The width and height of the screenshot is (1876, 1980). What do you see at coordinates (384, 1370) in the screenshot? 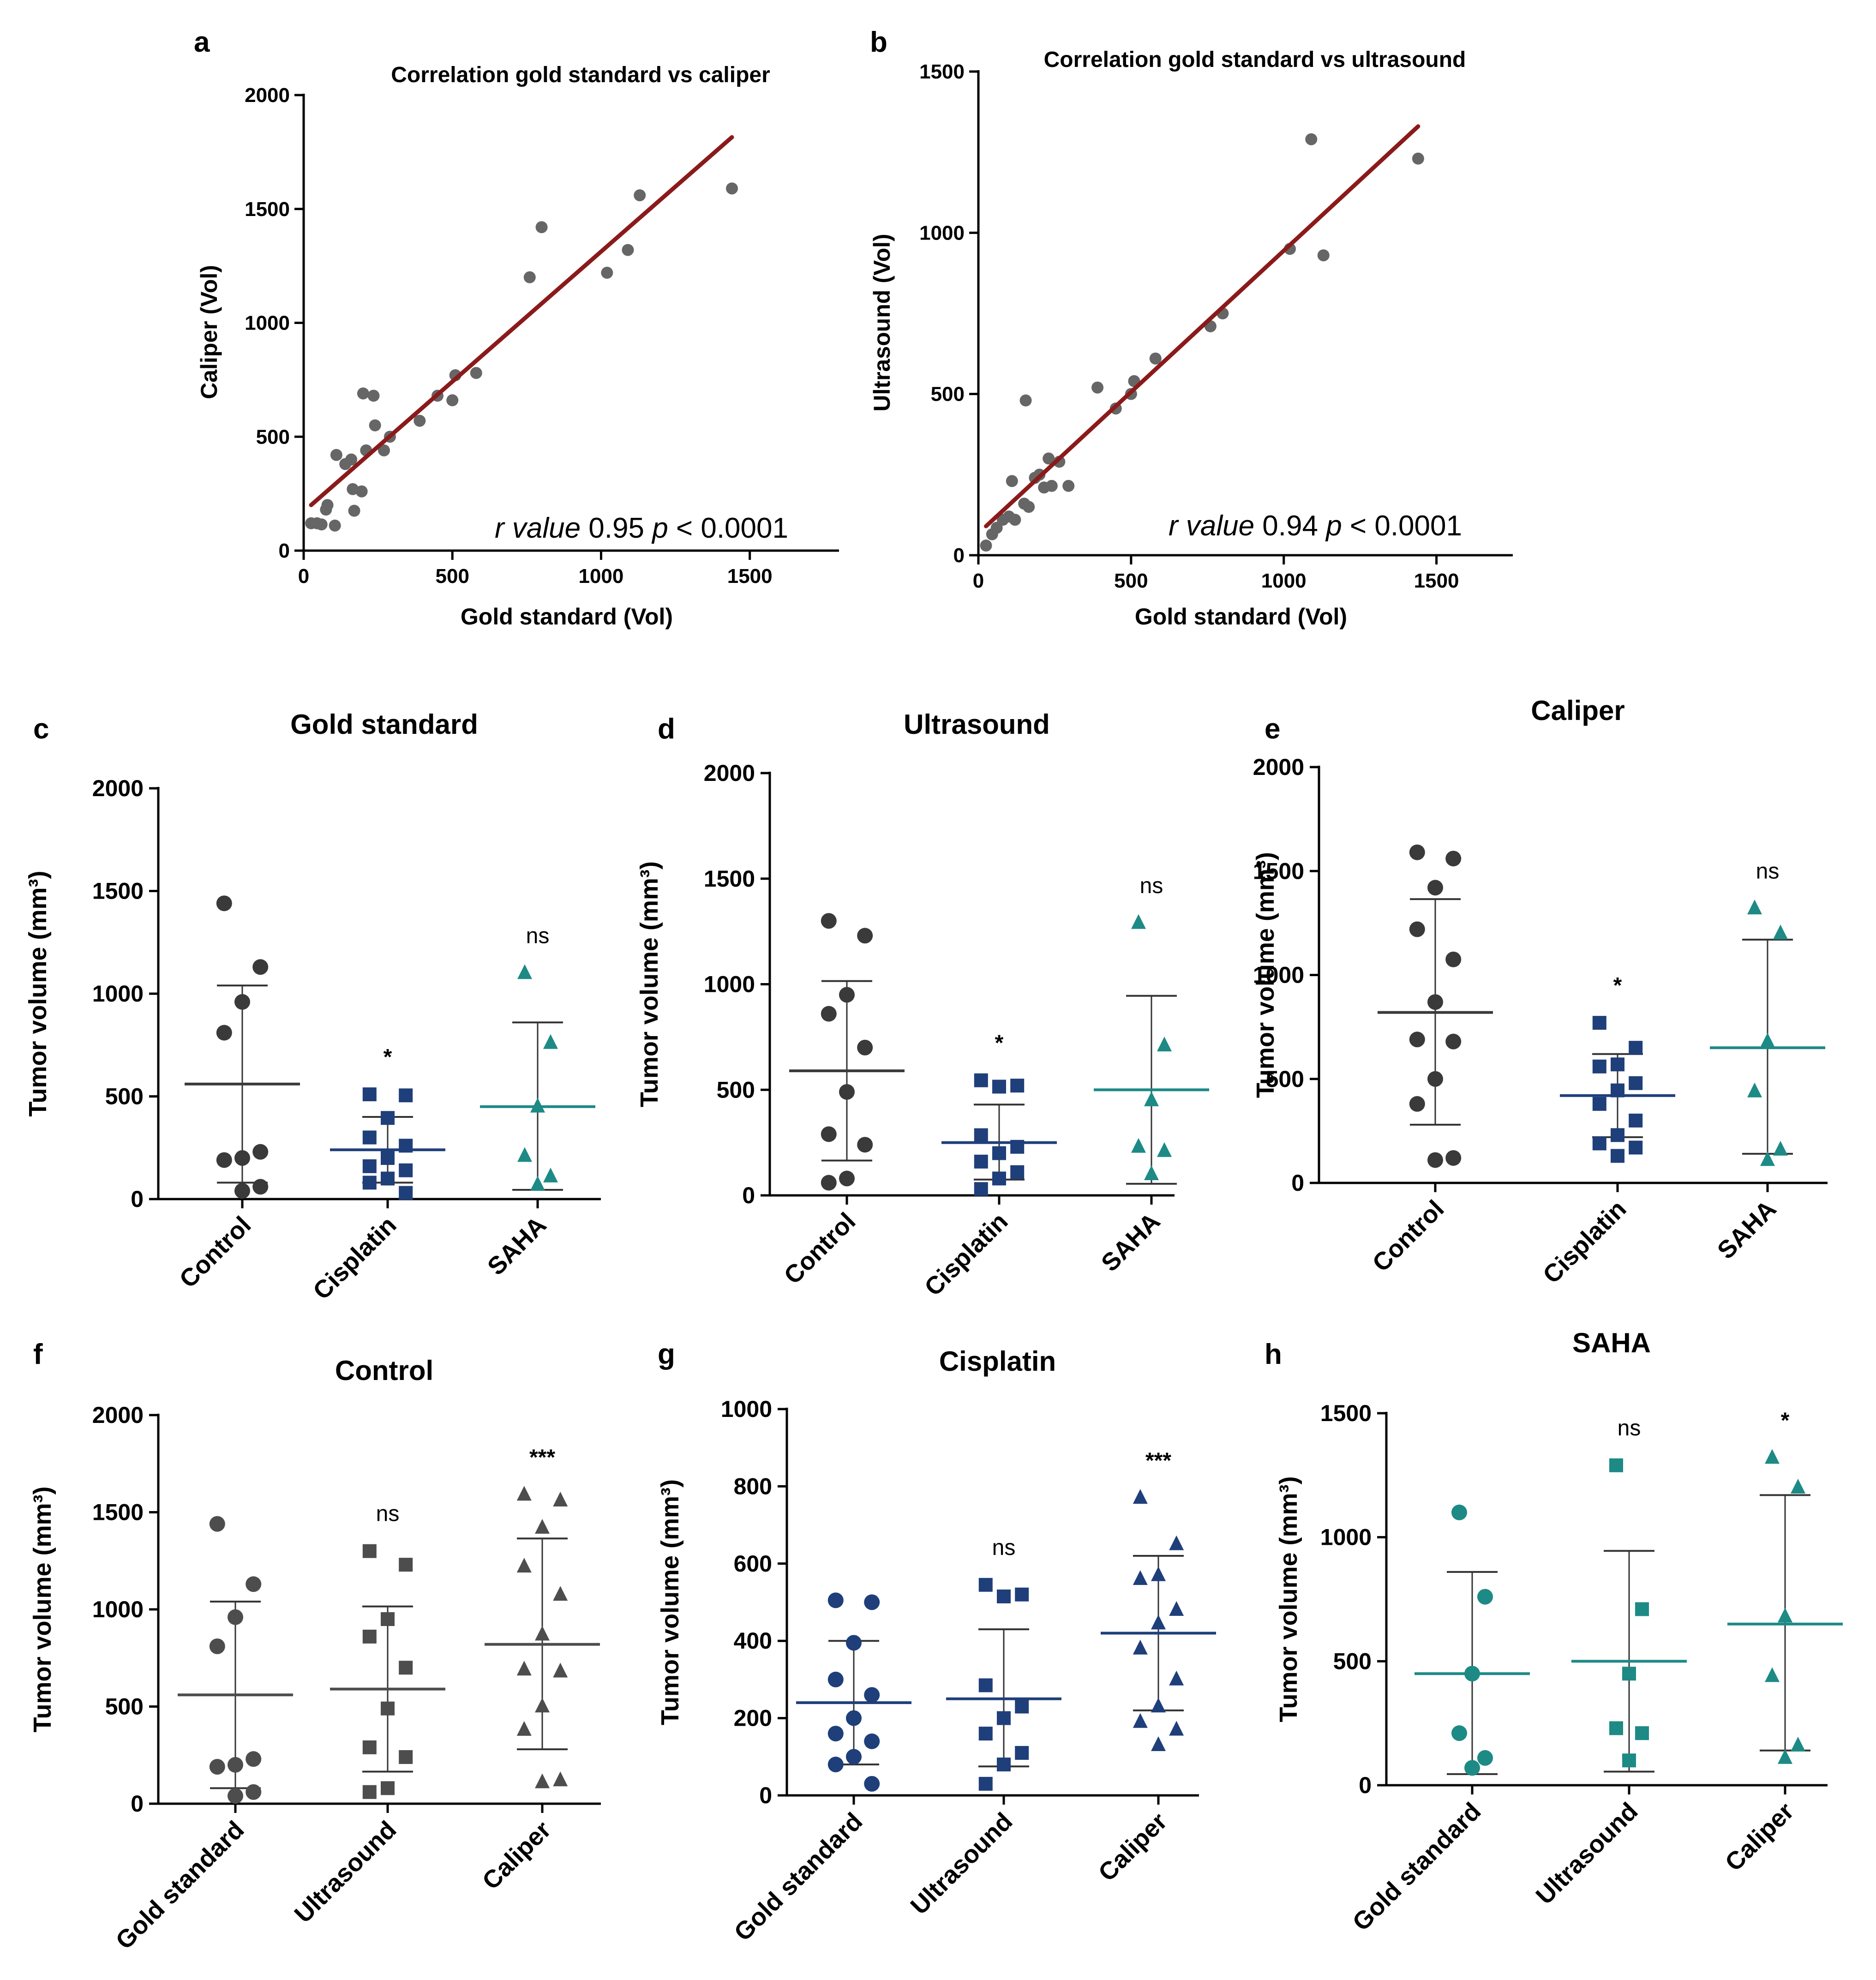
I see `chart-title: Control` at bounding box center [384, 1370].